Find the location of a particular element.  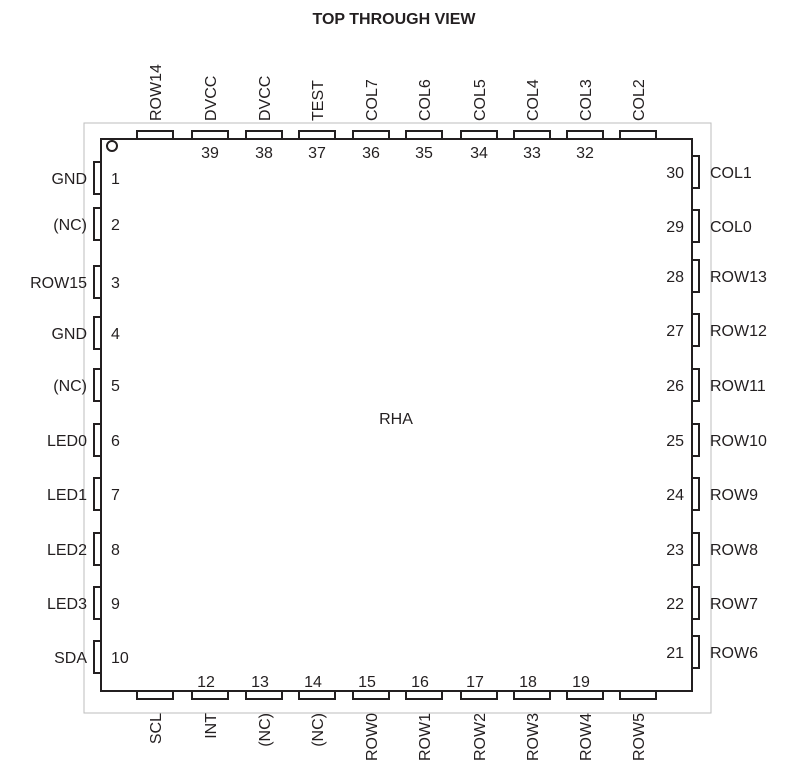

pin-name-label: LED2 is located at coordinates (67, 550).